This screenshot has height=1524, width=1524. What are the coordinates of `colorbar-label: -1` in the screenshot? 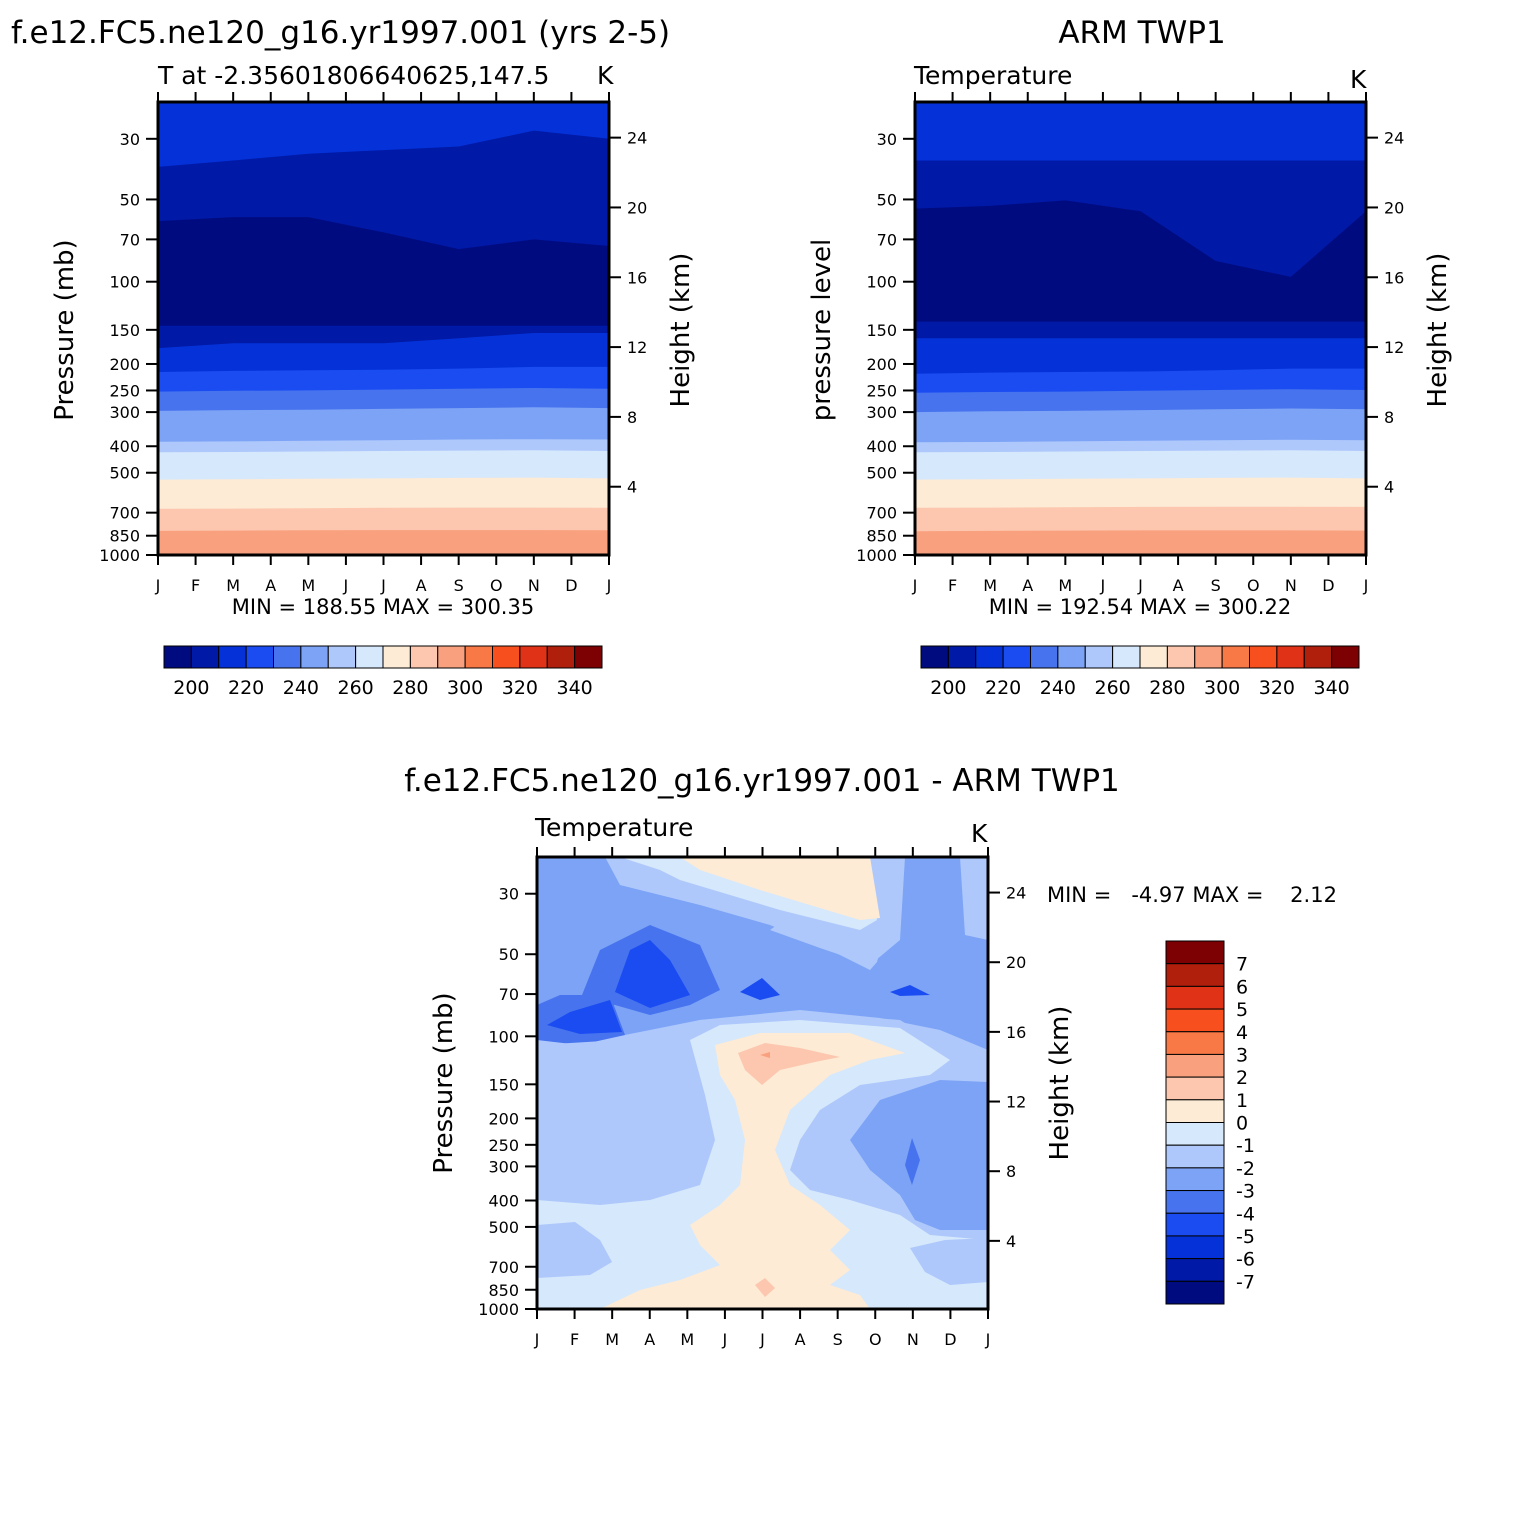 It's located at (1245, 1146).